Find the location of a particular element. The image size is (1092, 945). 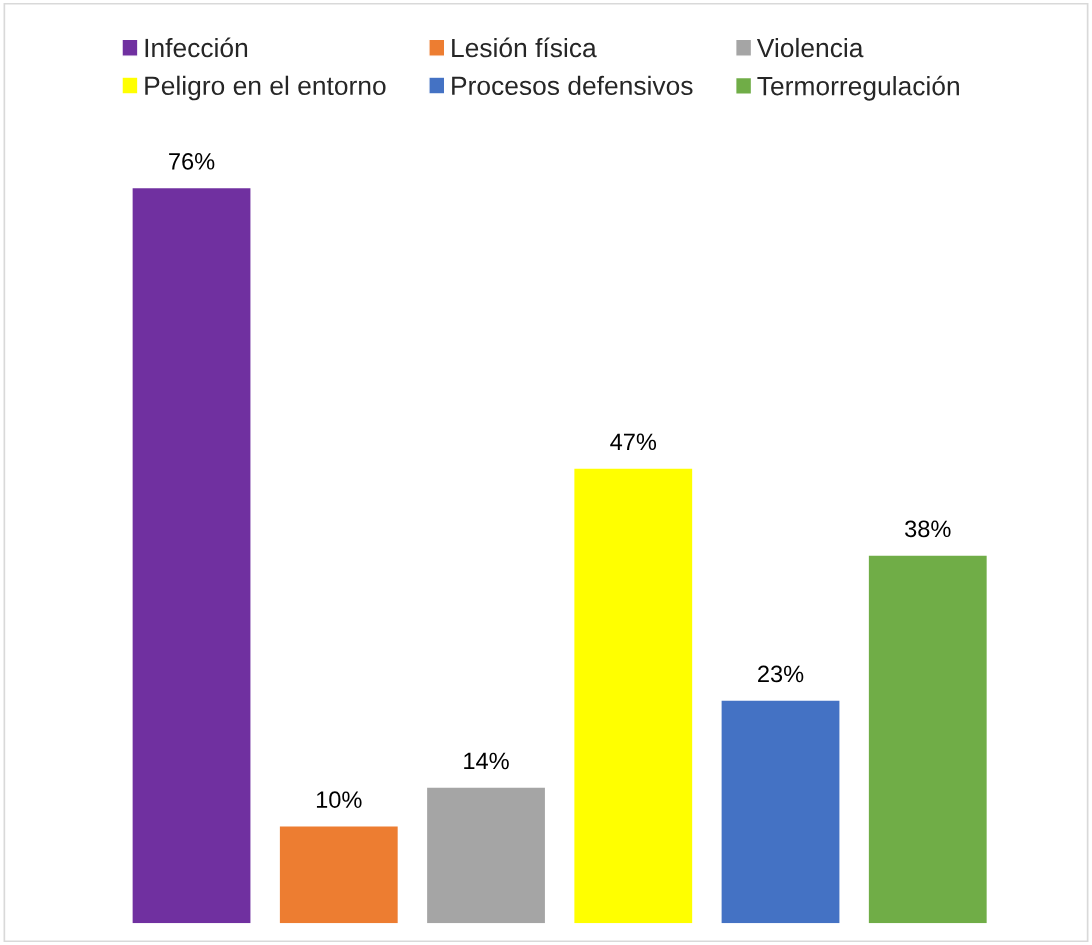

legend-label: Peligro en el entorno is located at coordinates (265, 88).